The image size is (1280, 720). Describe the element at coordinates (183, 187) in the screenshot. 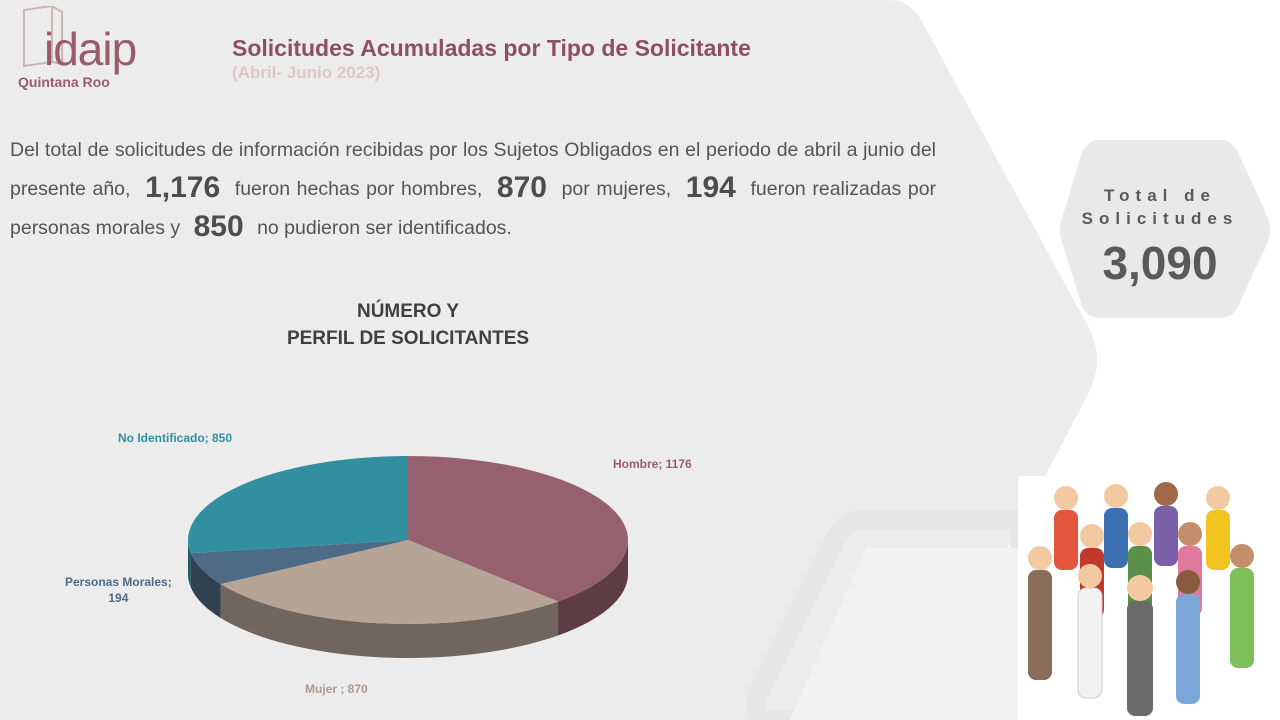

I see `summary-hombres-count: 1,176` at that location.